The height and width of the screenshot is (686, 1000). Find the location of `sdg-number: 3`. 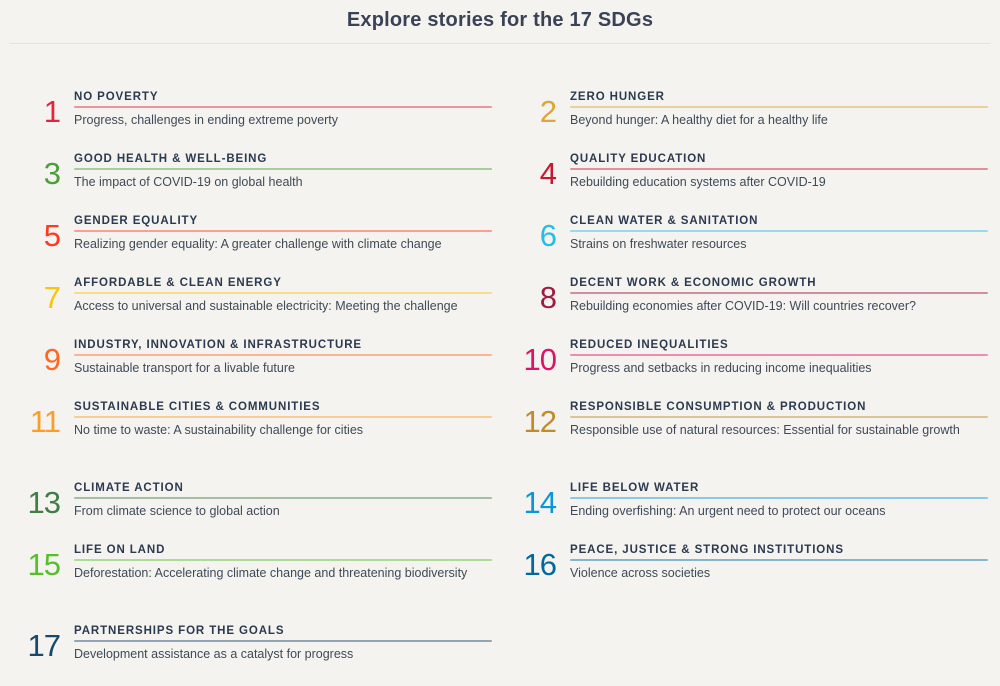

sdg-number: 3 is located at coordinates (52, 173).